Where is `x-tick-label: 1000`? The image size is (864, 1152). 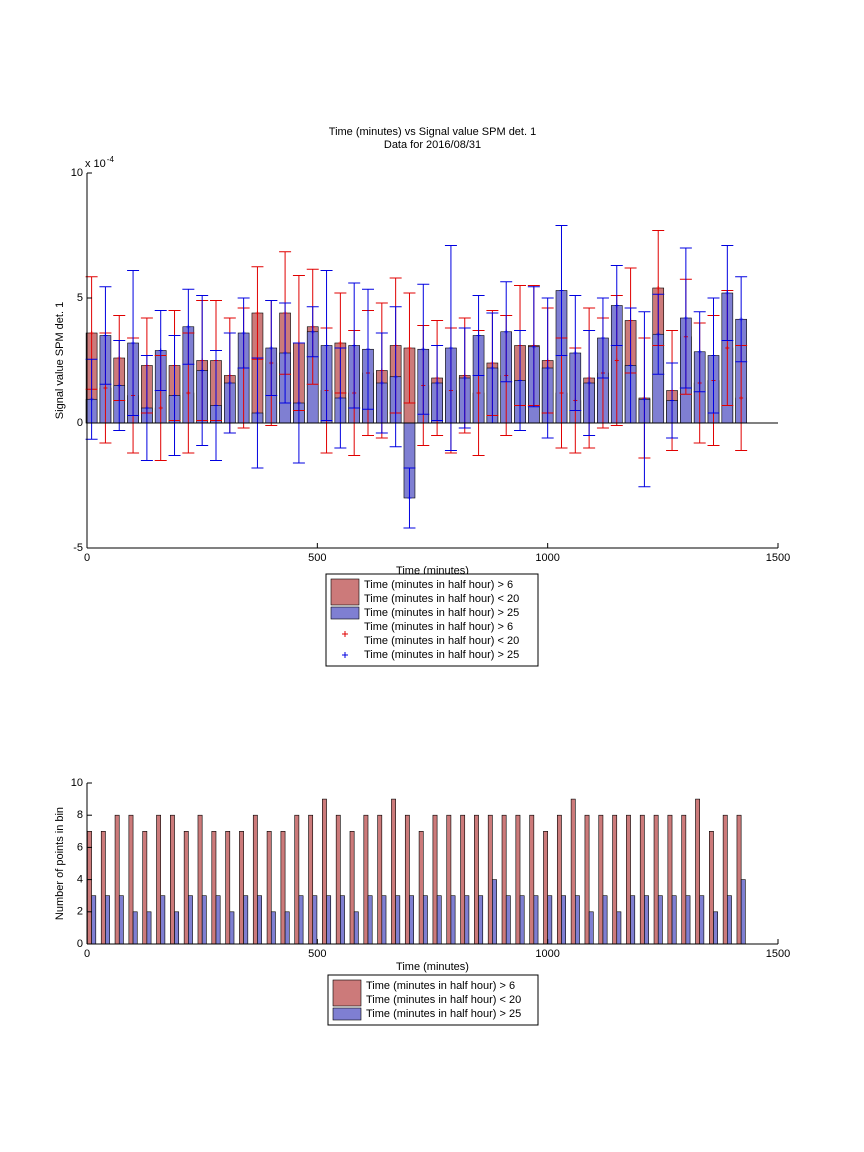 x-tick-label: 1000 is located at coordinates (547, 558).